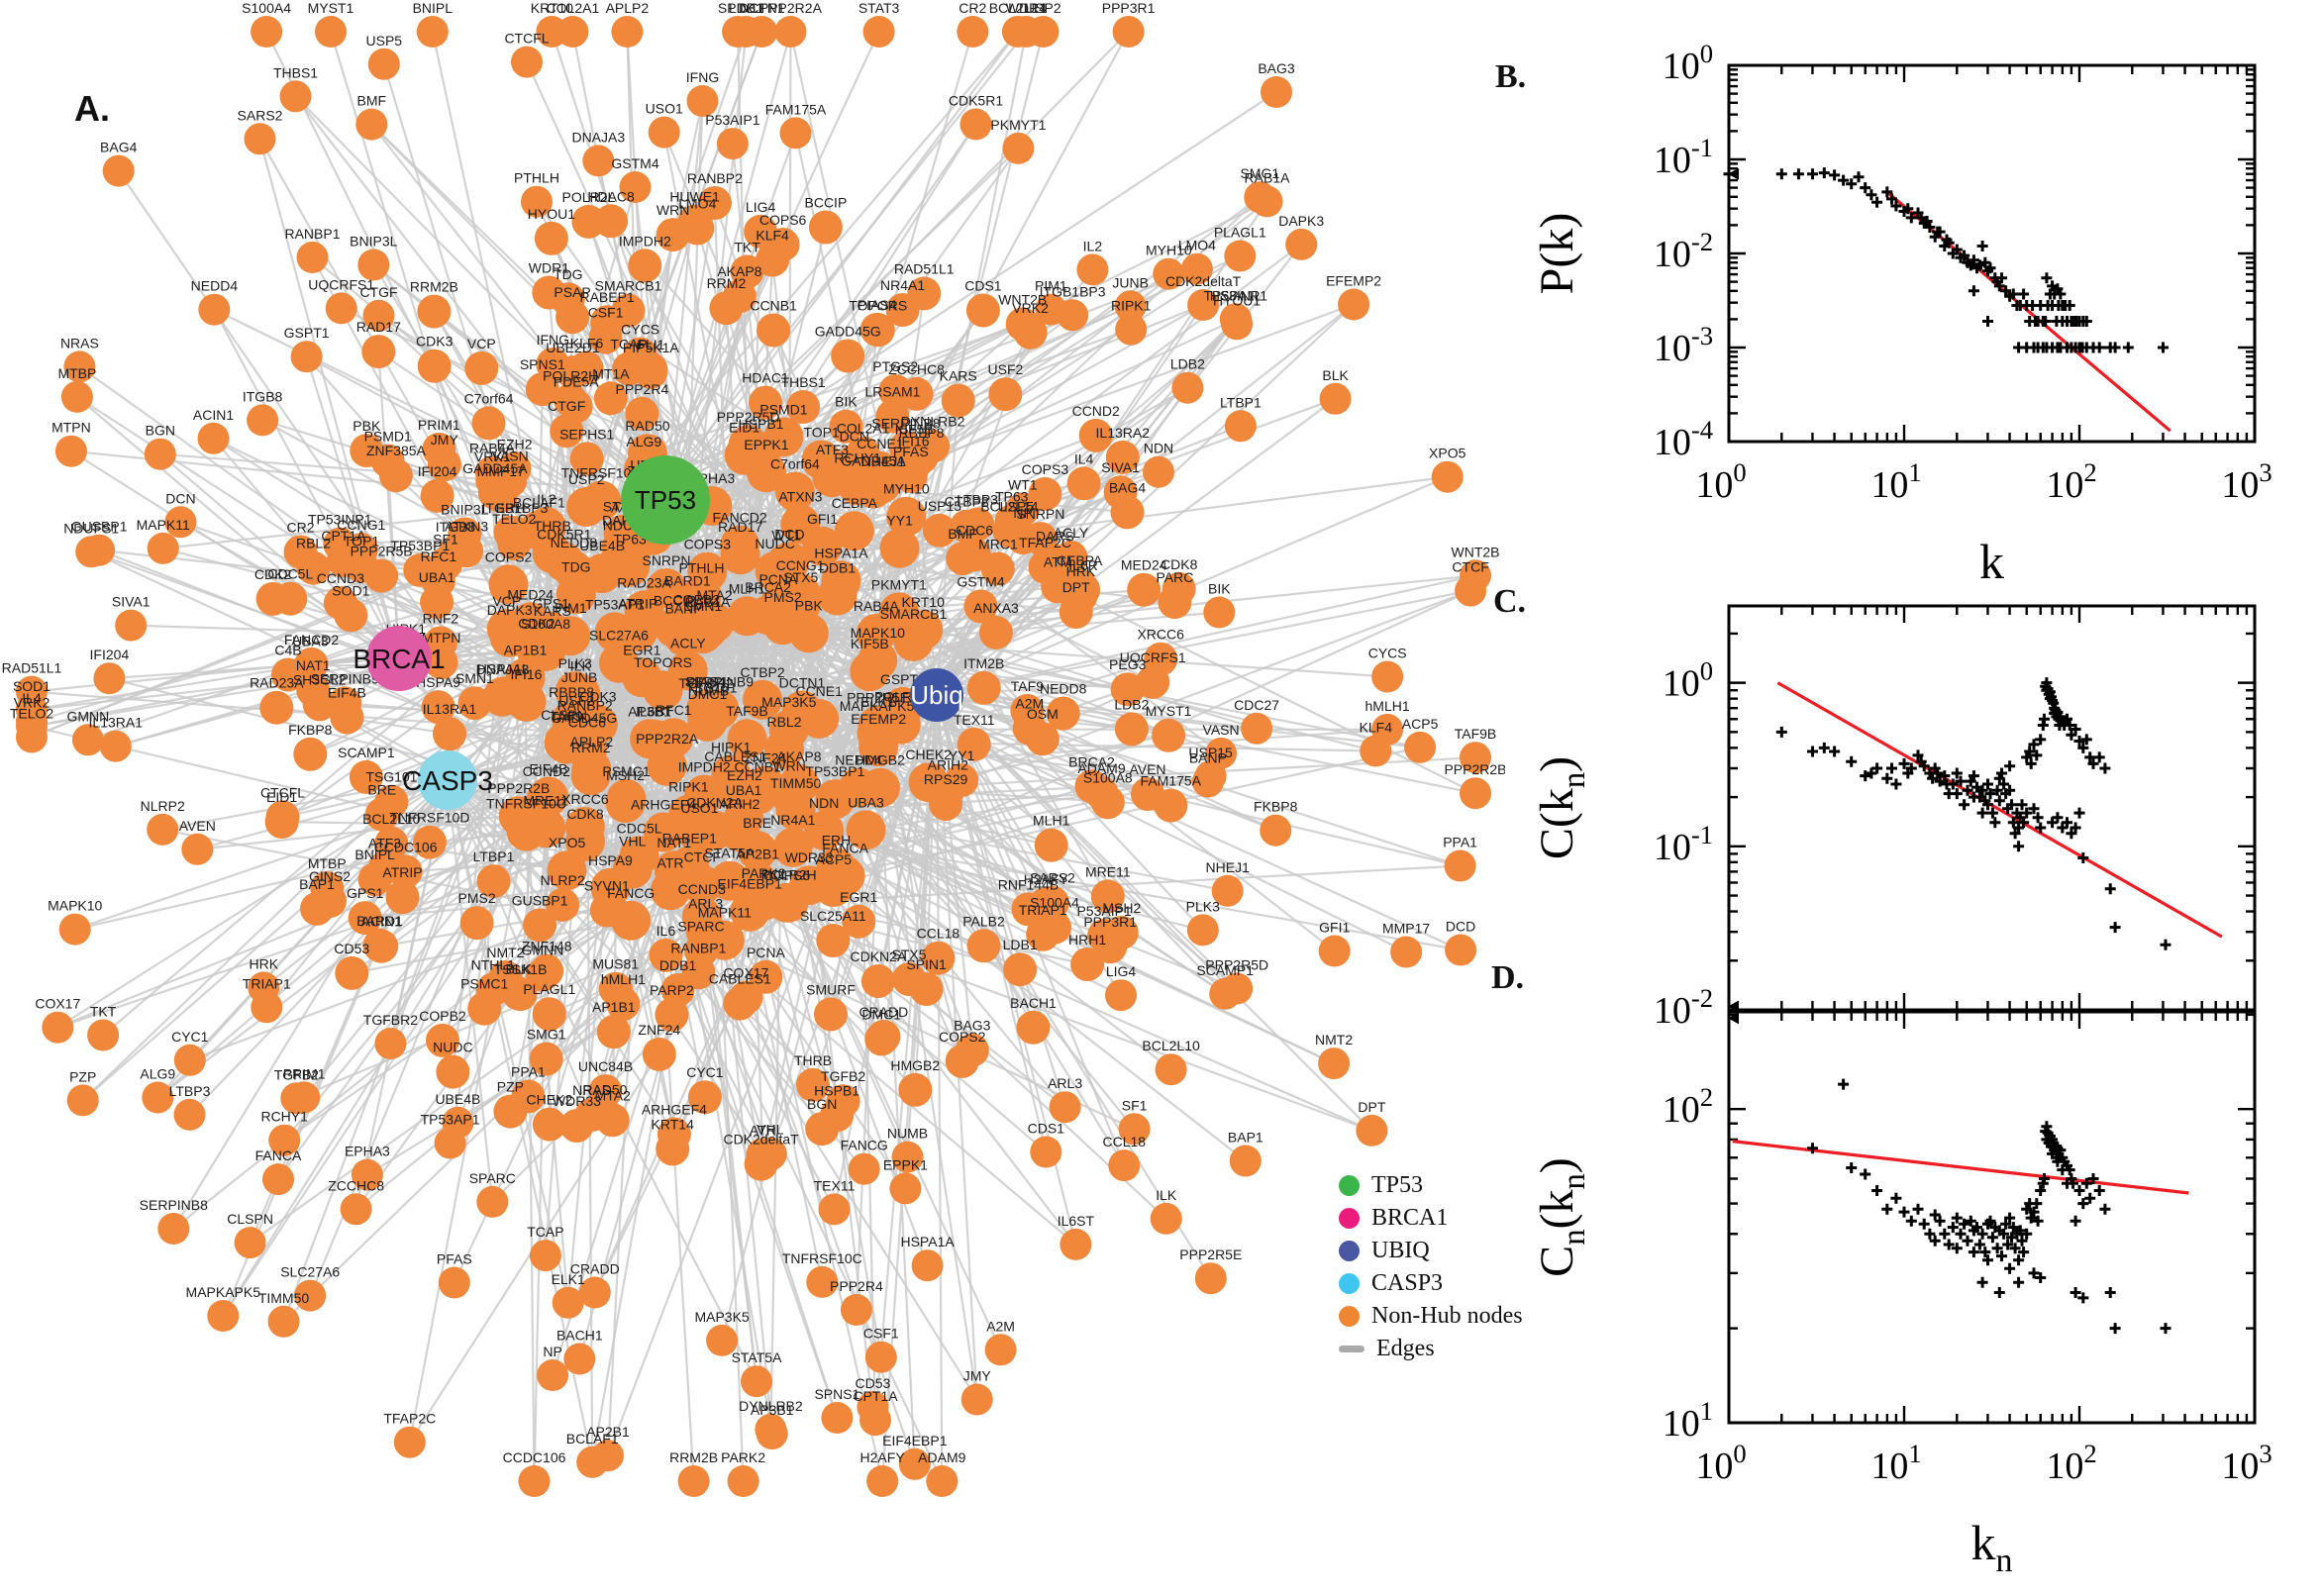 The image size is (2323, 1596). Describe the element at coordinates (1511, 76) in the screenshot. I see `panel-b-label: B.` at that location.